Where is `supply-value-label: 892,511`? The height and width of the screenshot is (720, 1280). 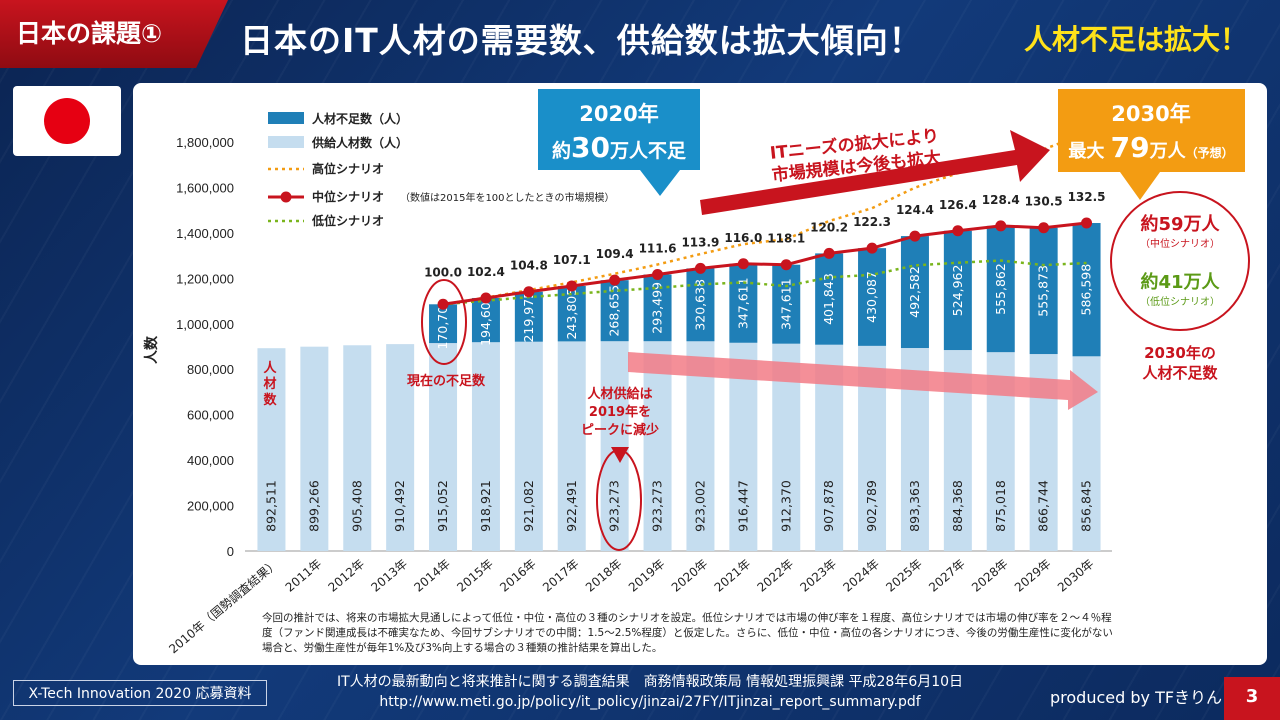
supply-value-label: 892,511 is located at coordinates (270, 506).